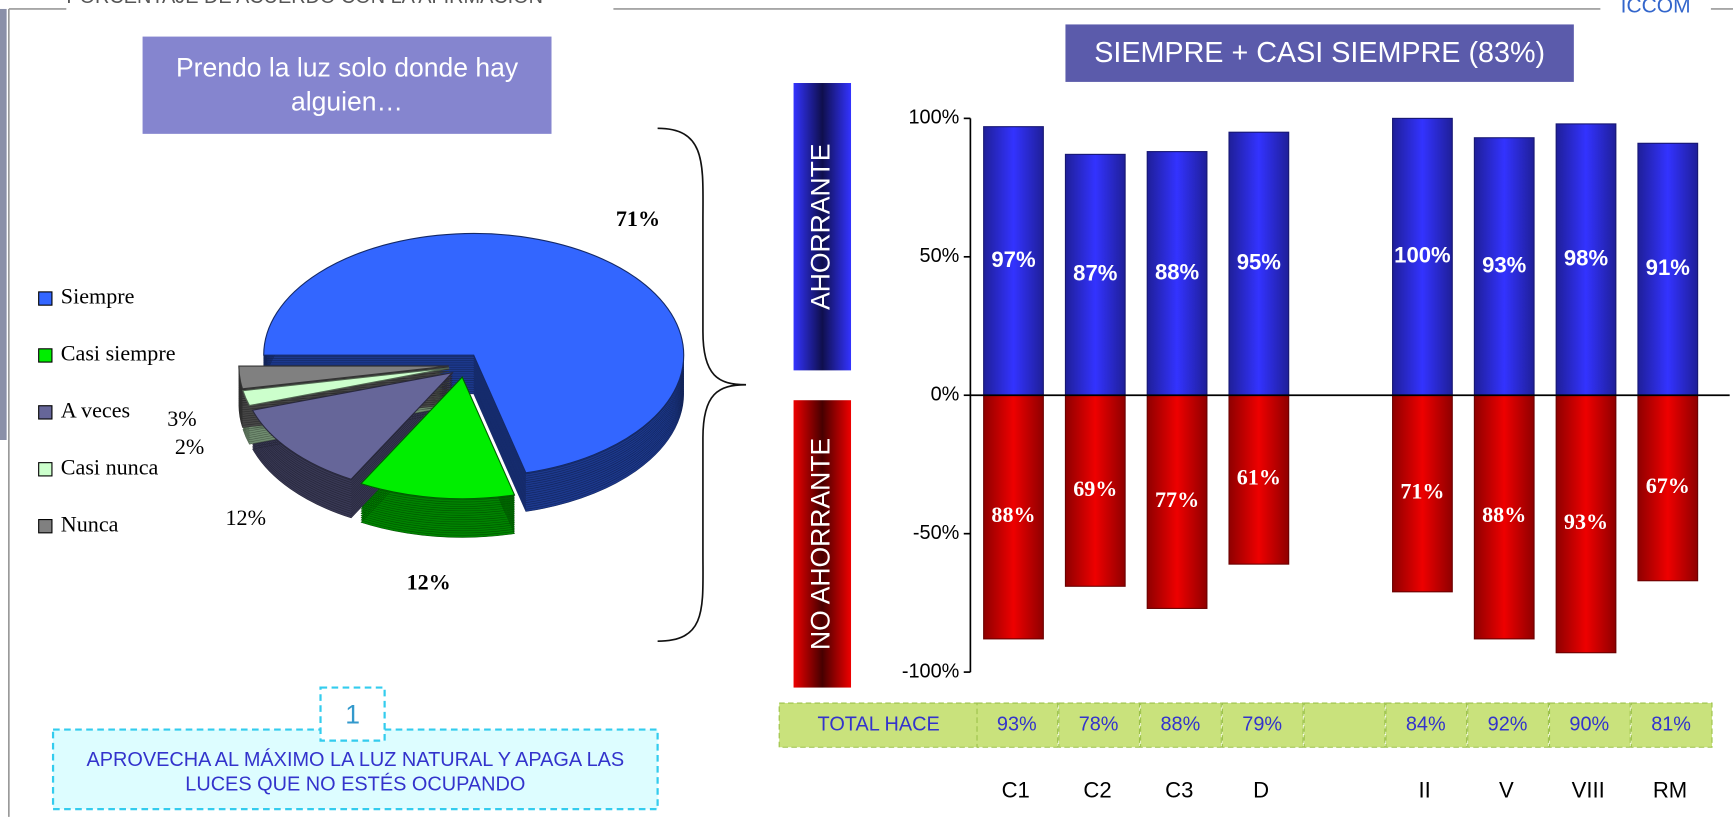 The image size is (1733, 822). I want to click on y-tick-label: 0%, so click(945, 394).